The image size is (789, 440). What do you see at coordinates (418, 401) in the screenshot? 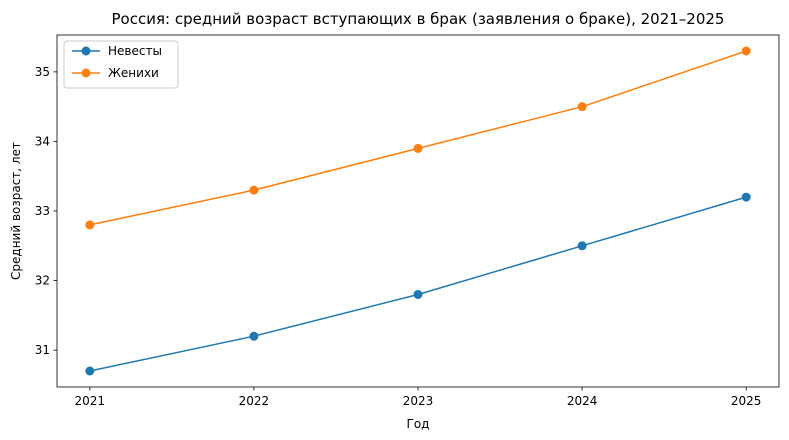
I see `x-tick-label: 2023` at bounding box center [418, 401].